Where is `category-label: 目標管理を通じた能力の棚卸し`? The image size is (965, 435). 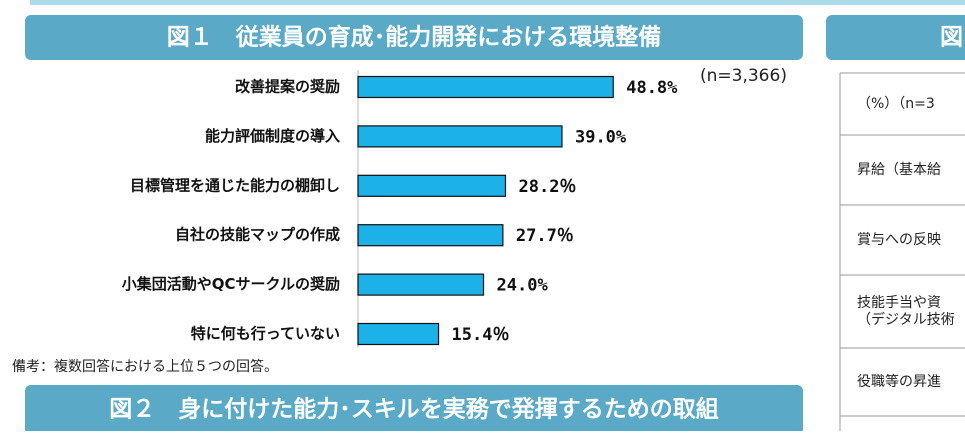 category-label: 目標管理を通じた能力の棚卸し is located at coordinates (235, 185).